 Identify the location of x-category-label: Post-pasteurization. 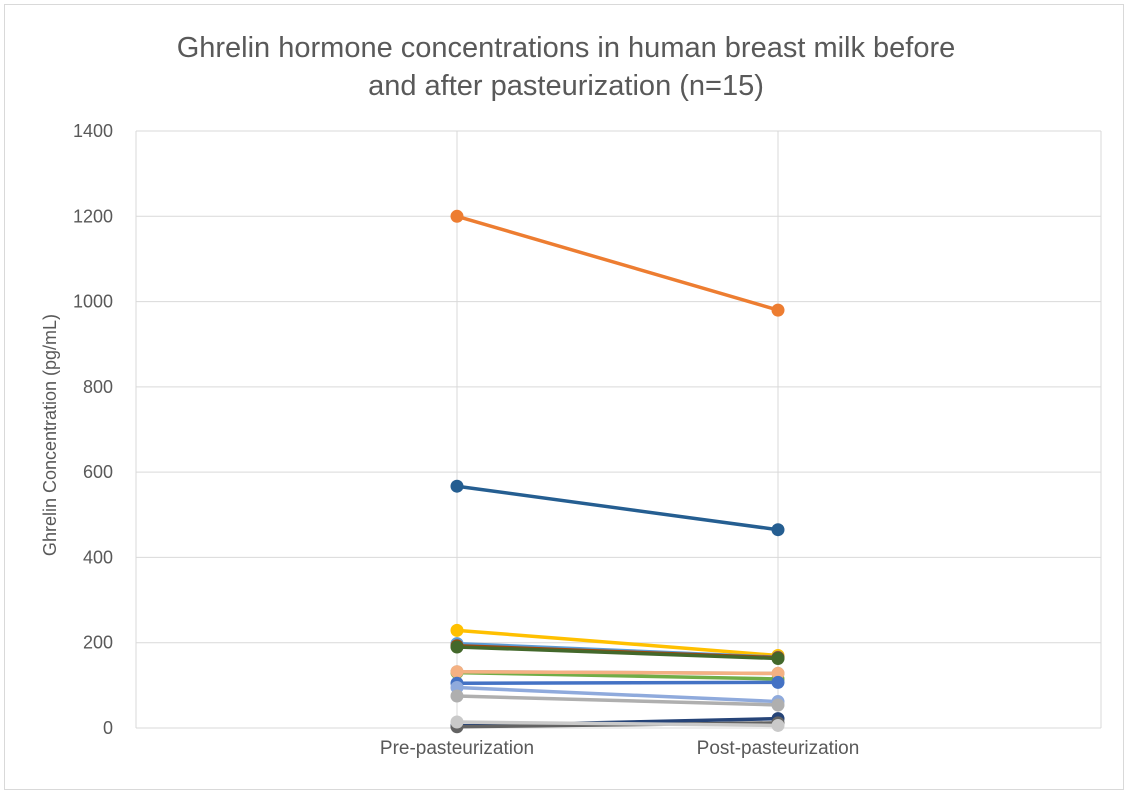
(778, 748).